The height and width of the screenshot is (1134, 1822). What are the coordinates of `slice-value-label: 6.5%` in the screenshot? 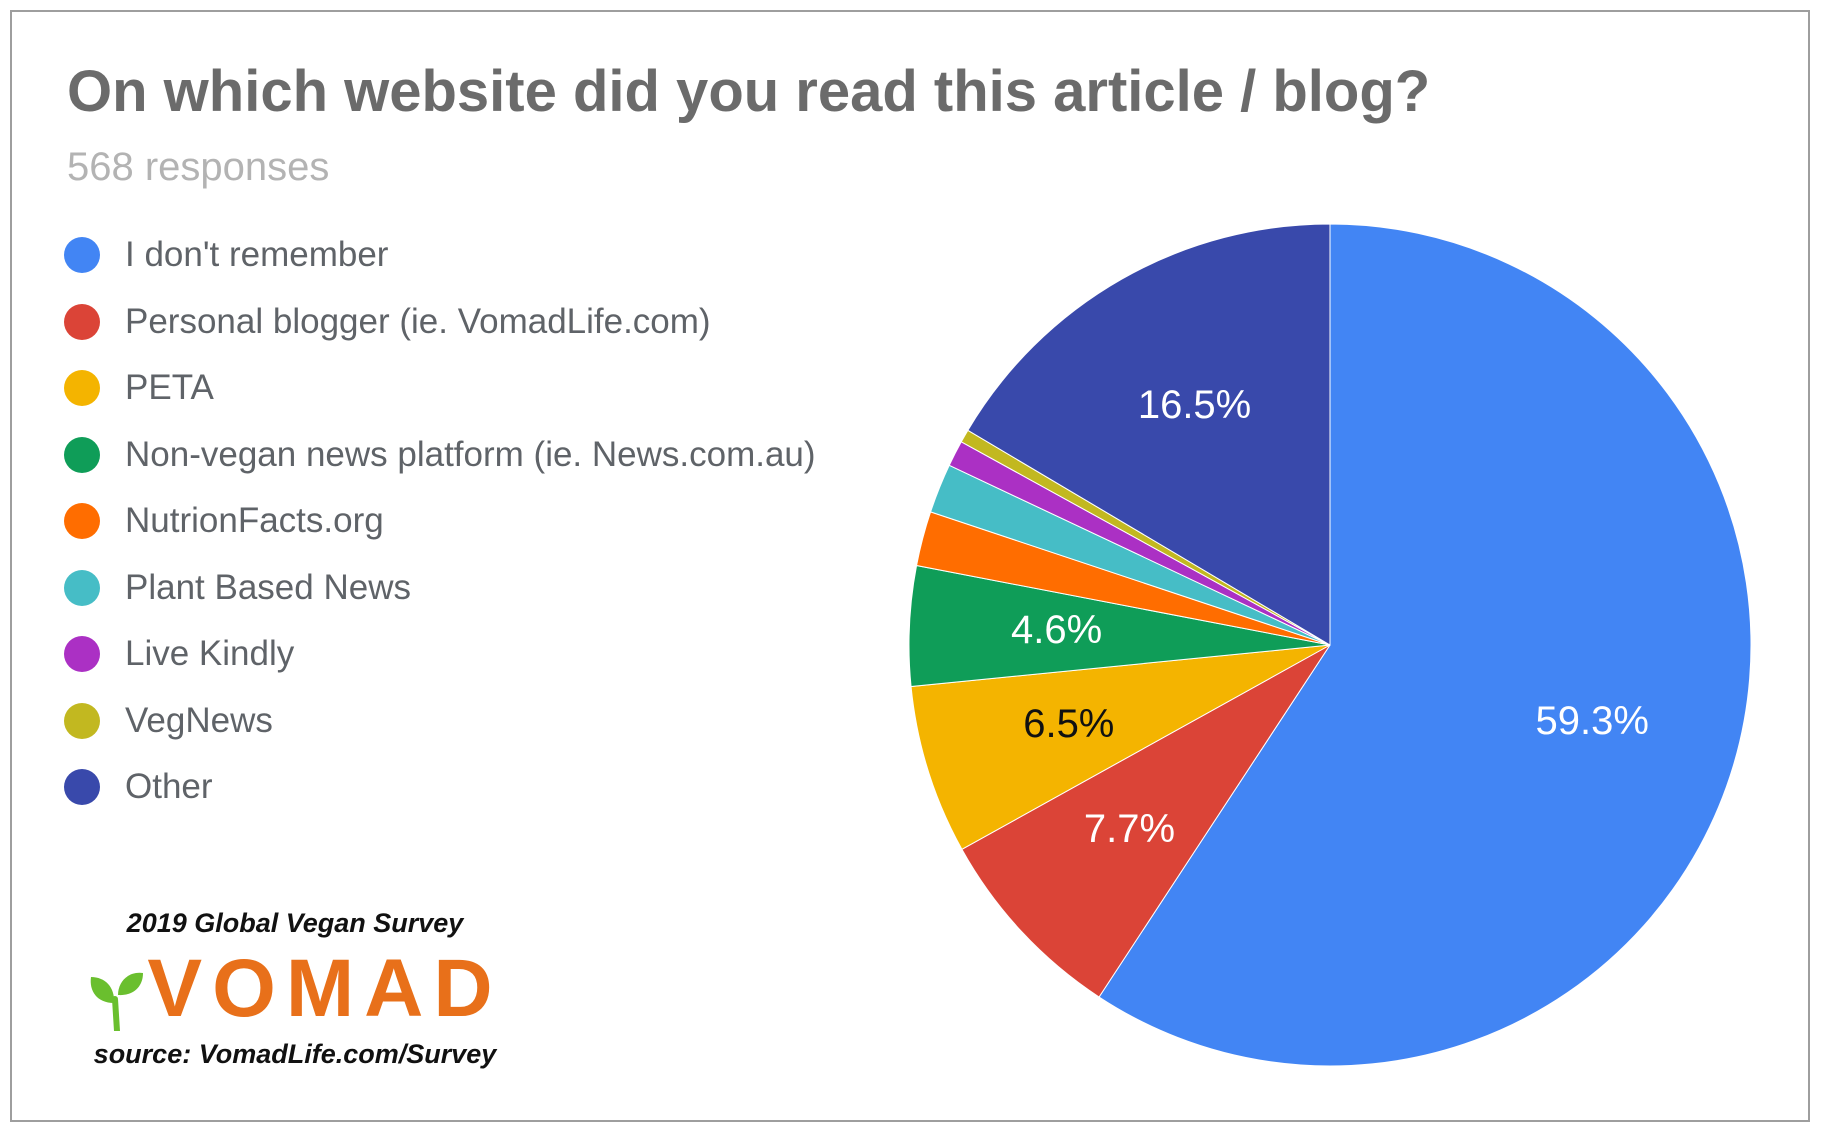 It's located at (1068, 724).